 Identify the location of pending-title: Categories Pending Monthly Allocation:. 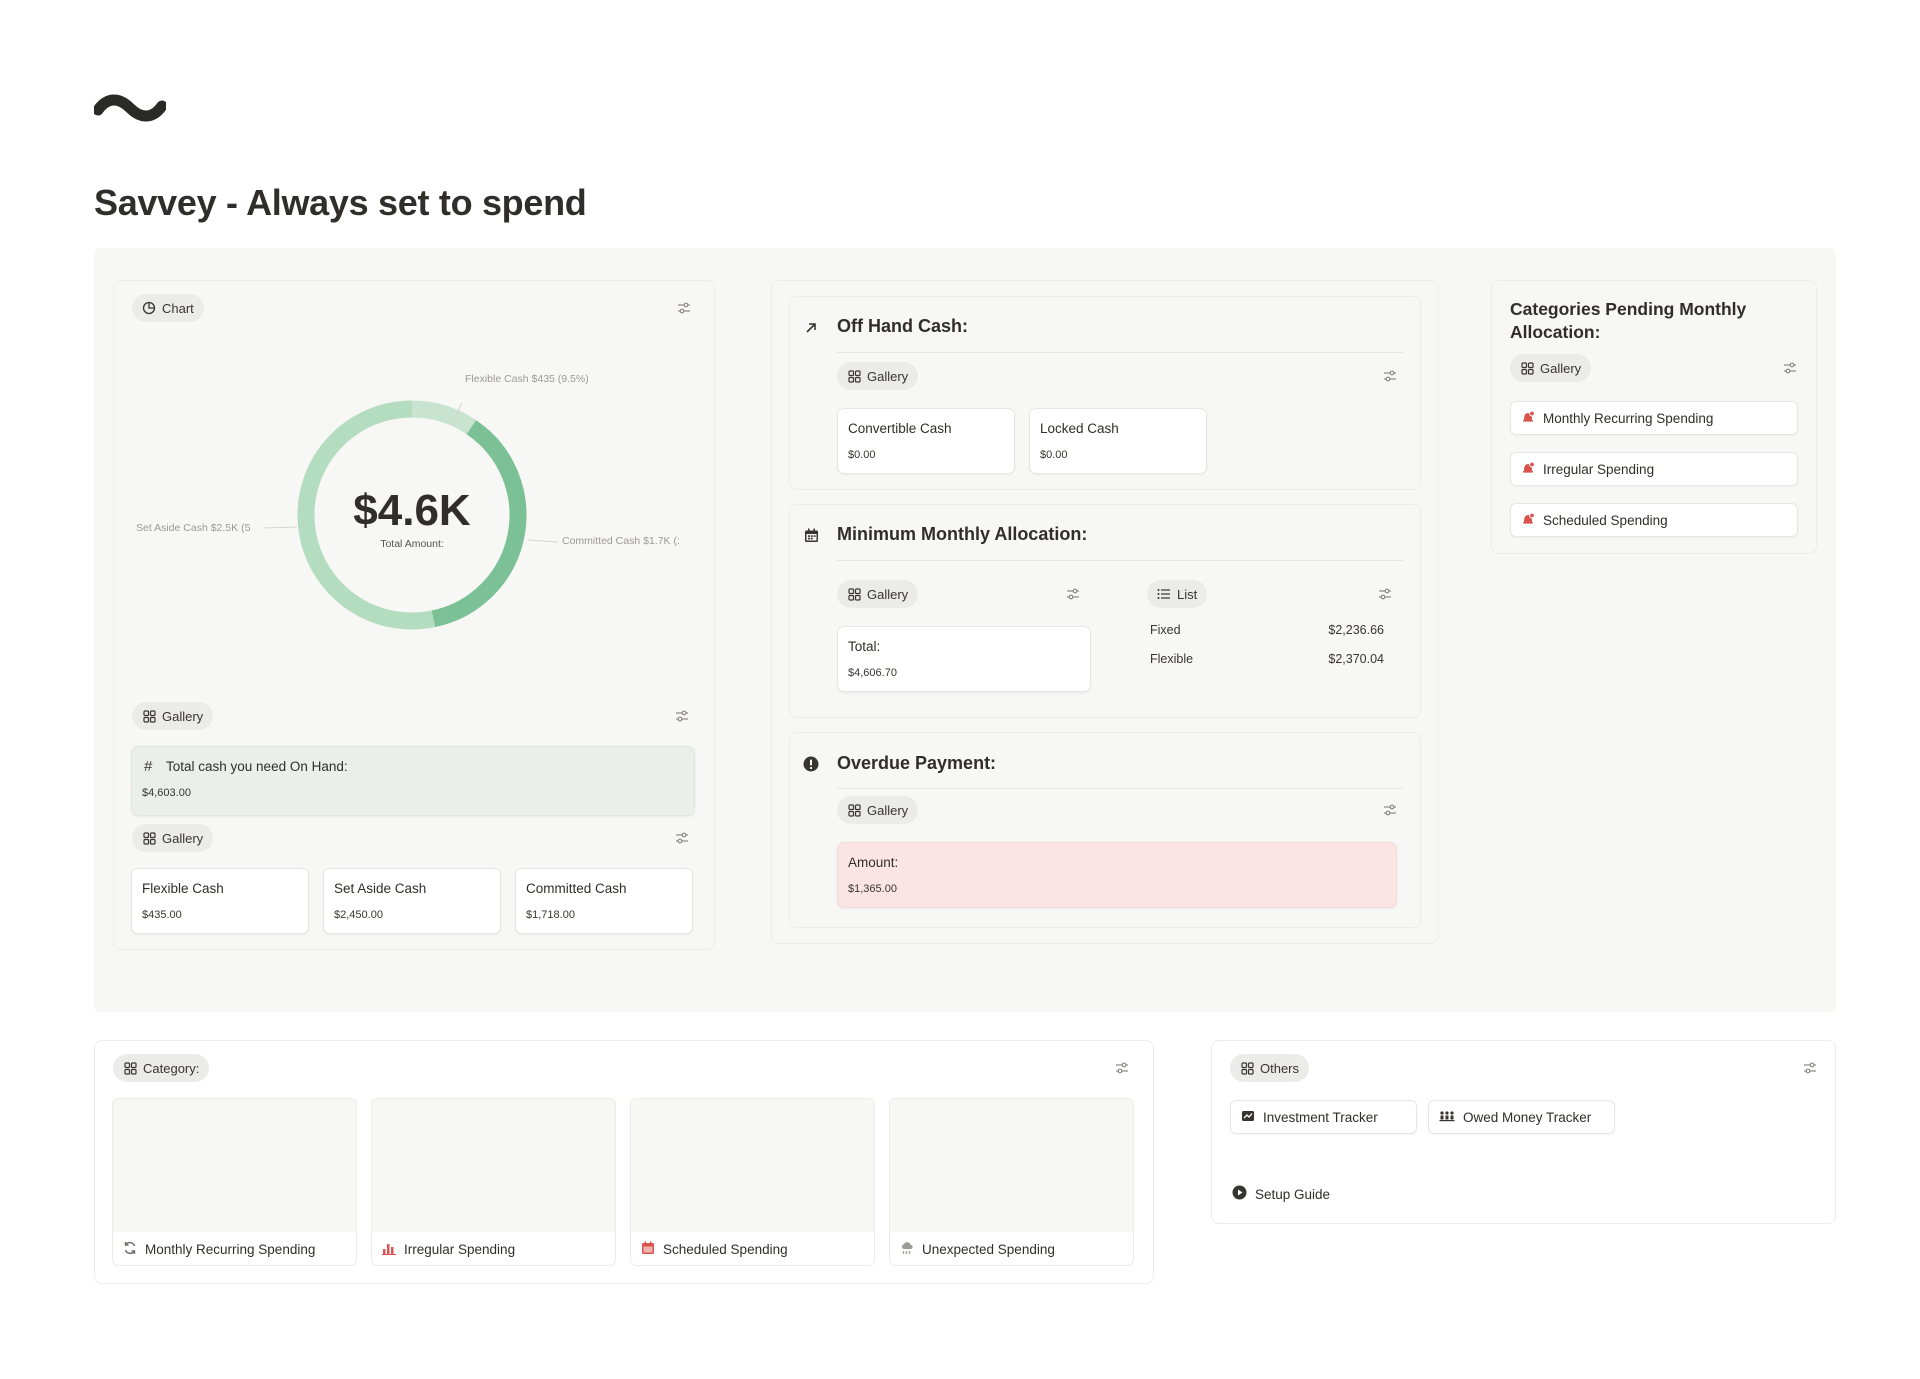
(1628, 321).